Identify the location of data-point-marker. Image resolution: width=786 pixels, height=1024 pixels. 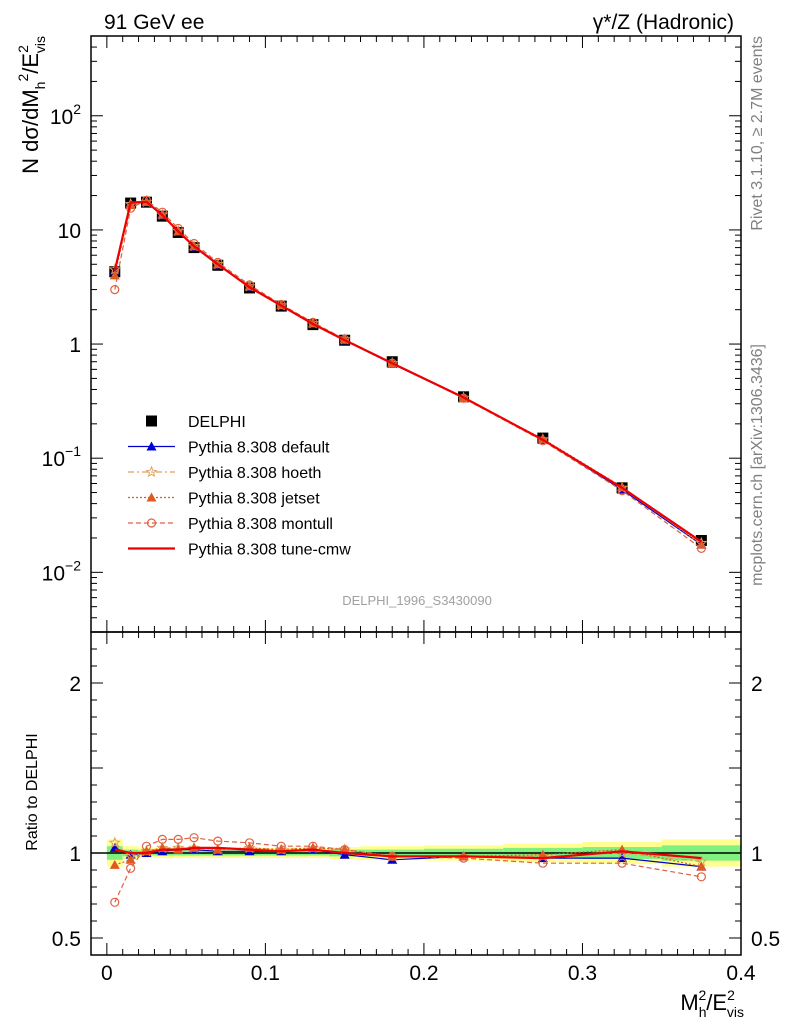
(151, 421).